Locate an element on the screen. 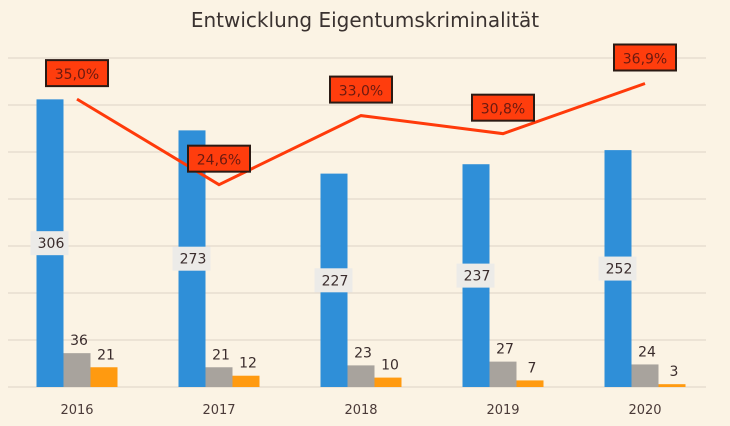 The image size is (730, 426). x-tick-label: 2019 is located at coordinates (502, 410).